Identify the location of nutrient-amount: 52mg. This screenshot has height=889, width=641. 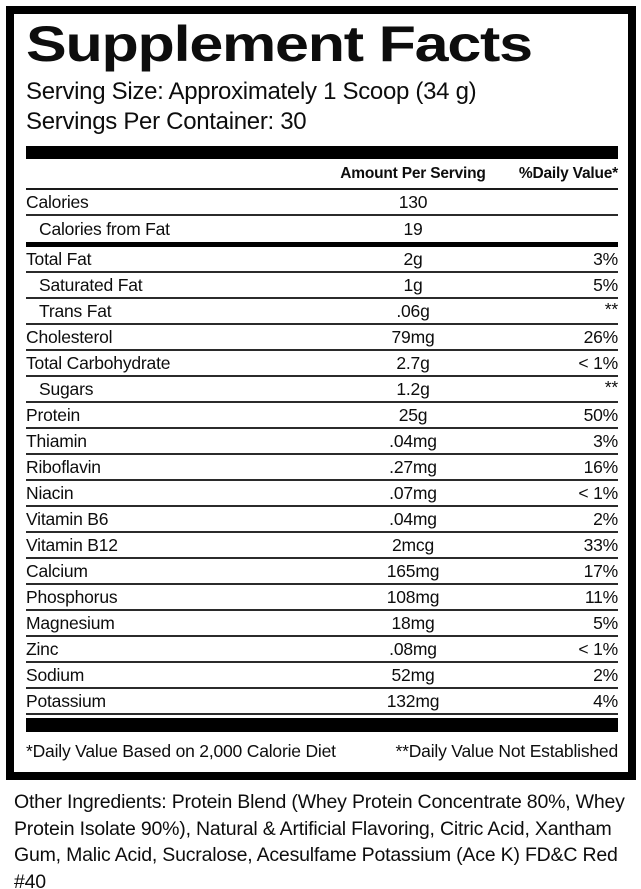
(413, 674).